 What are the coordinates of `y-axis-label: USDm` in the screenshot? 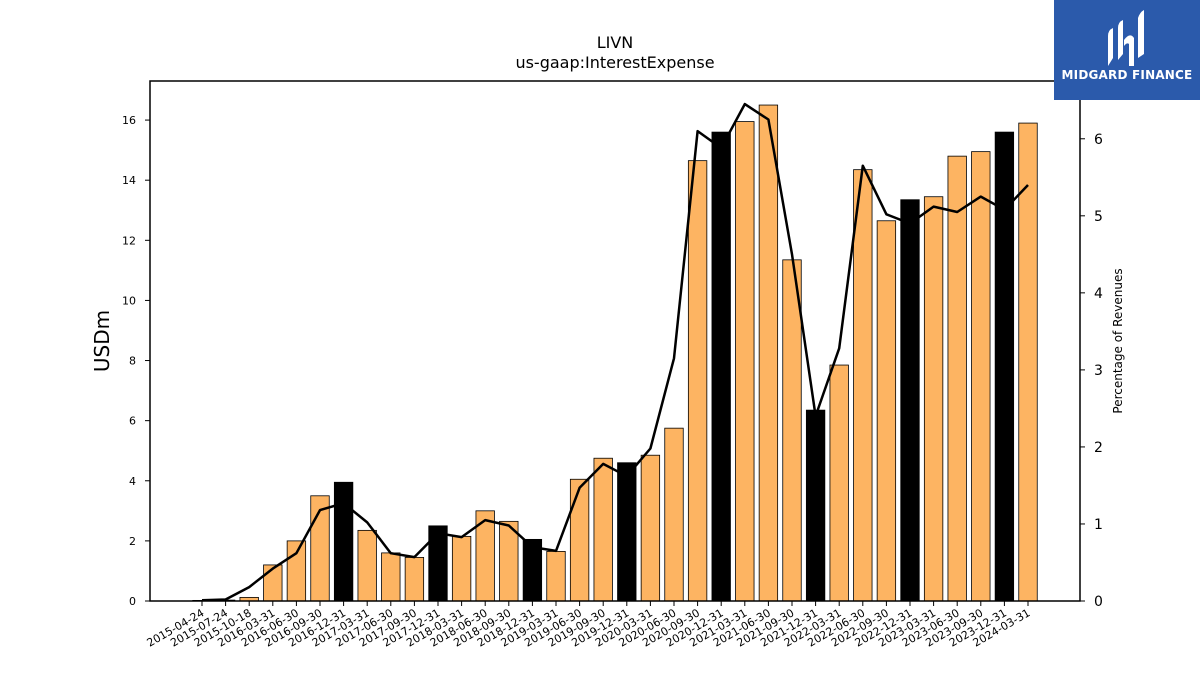 It's located at (102, 341).